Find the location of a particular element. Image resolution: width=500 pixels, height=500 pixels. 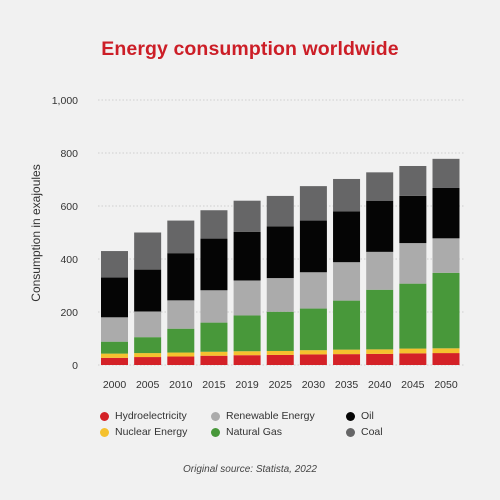

y-tick-label: 1,000 is located at coordinates (65, 101).